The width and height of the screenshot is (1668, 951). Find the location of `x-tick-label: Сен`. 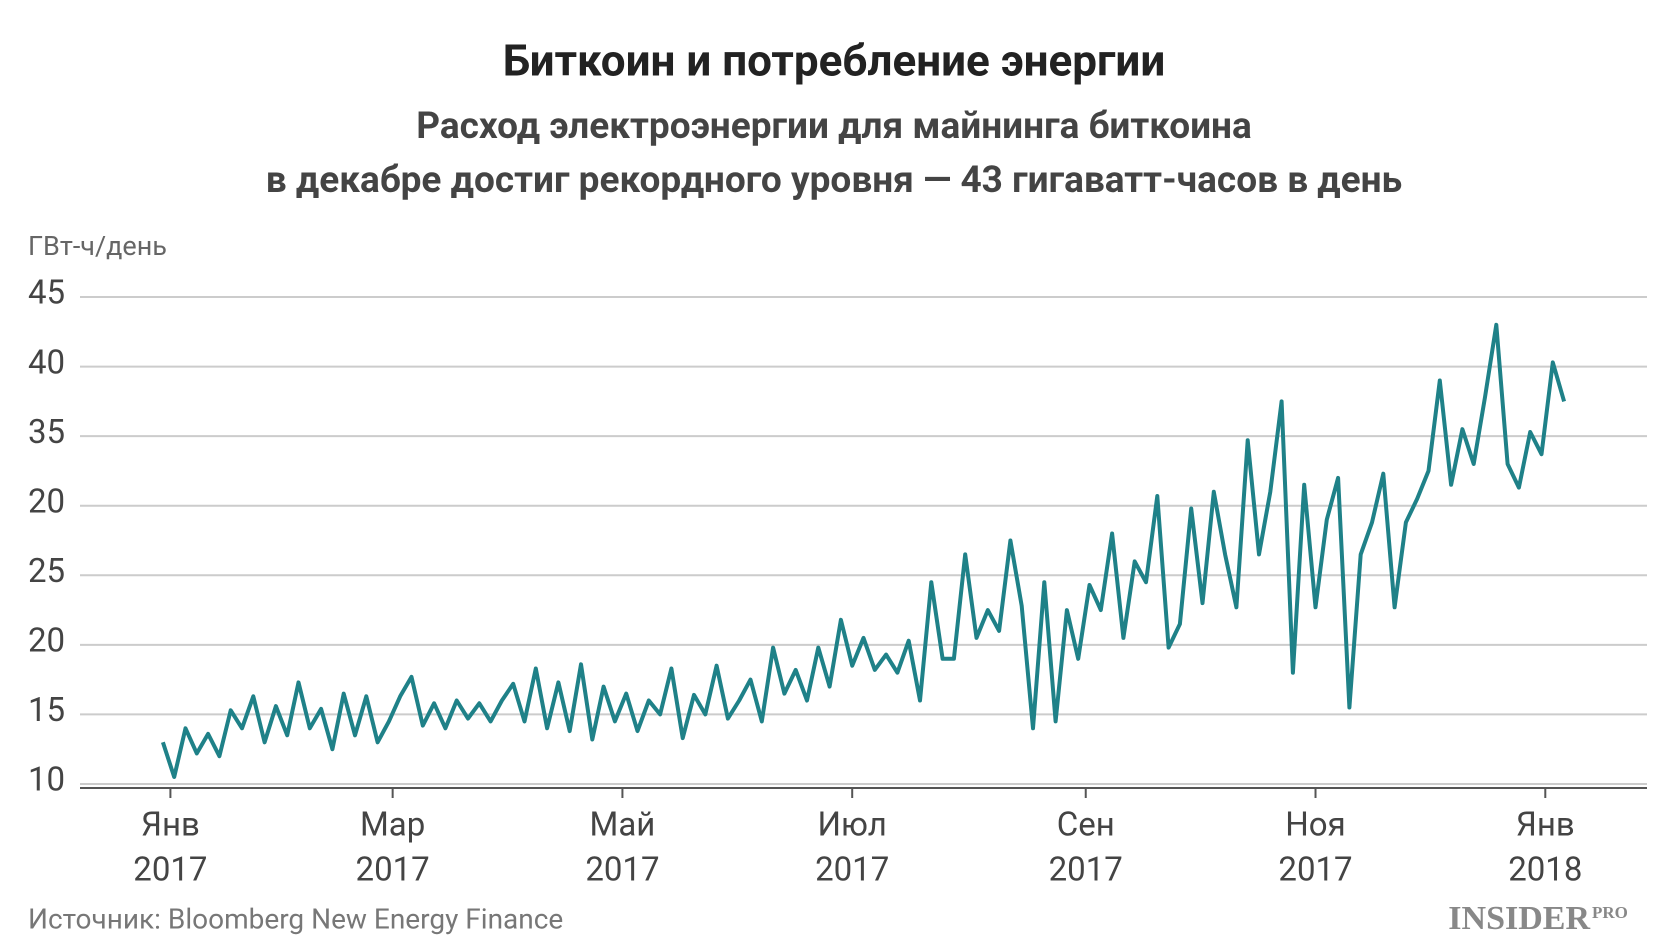

x-tick-label: Сен is located at coordinates (1086, 825).